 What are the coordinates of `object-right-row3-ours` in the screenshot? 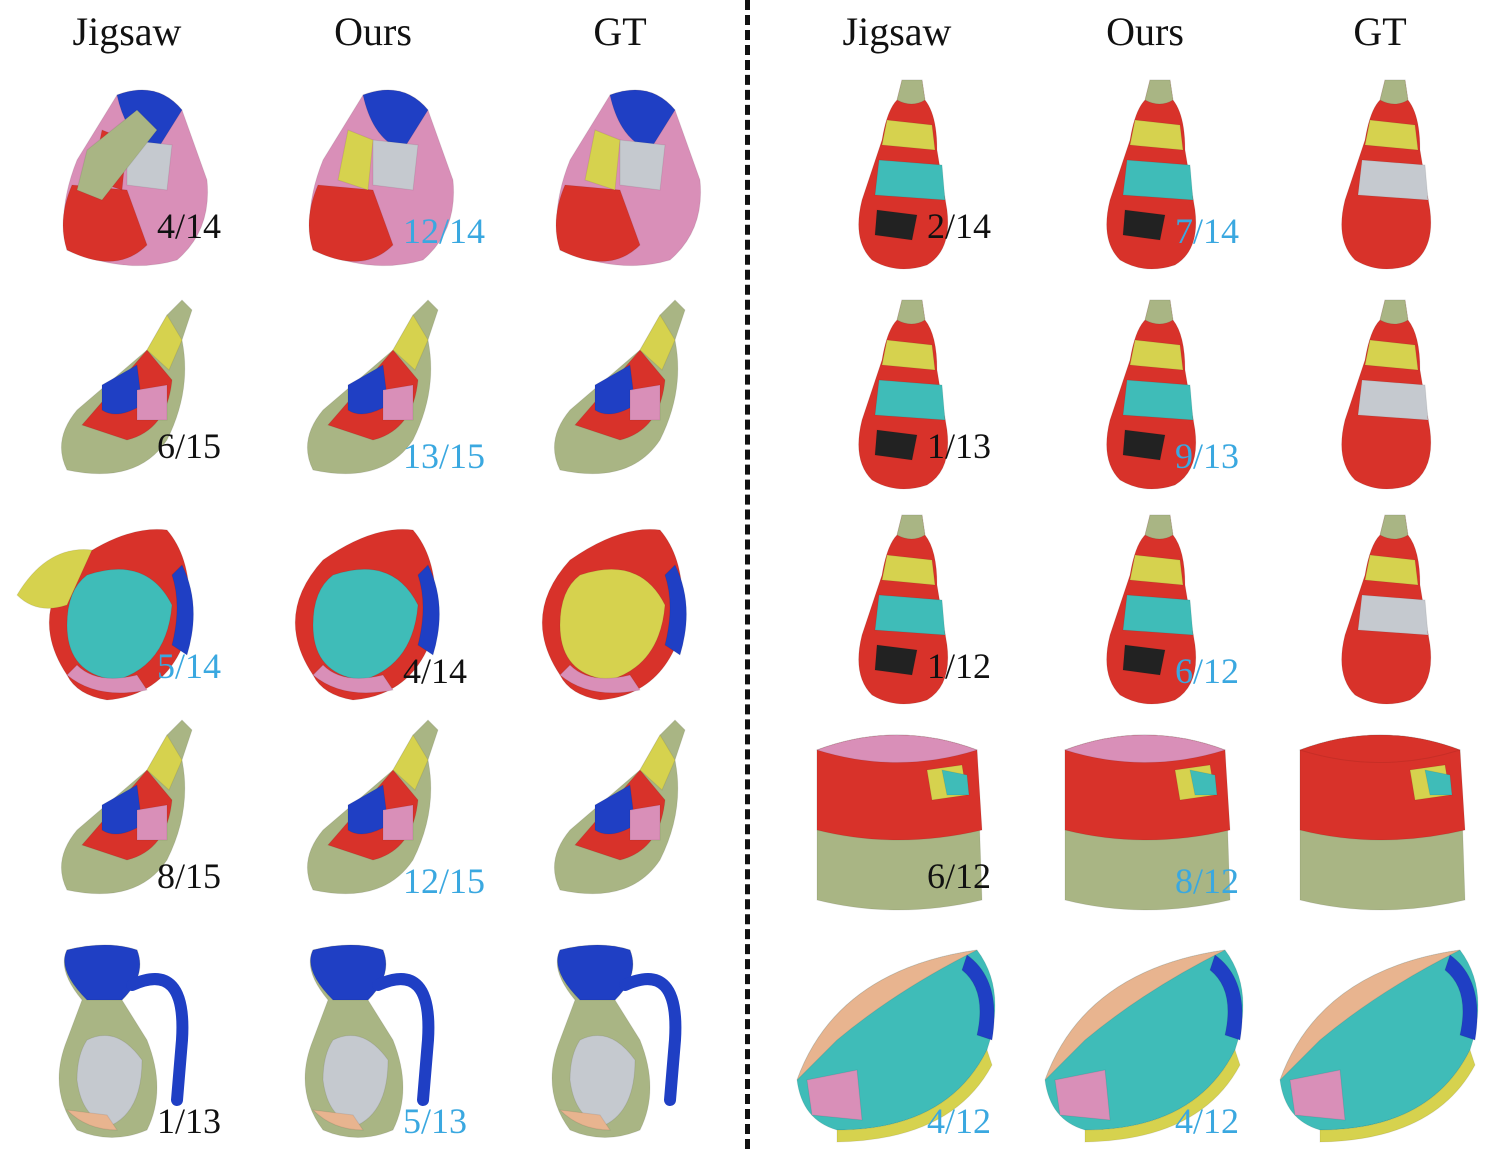 It's located at (1145, 610).